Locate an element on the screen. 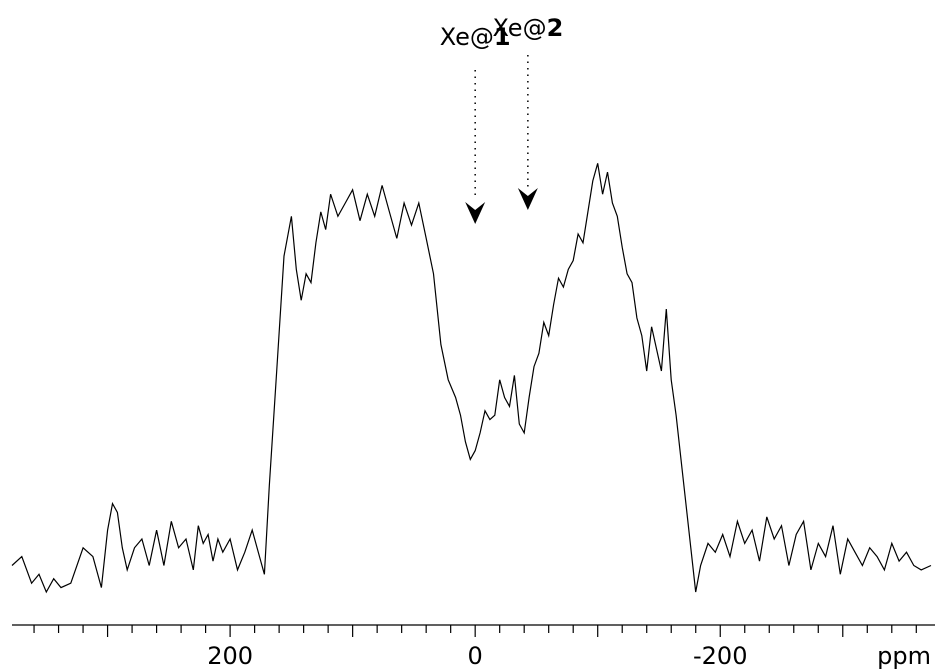 This screenshot has width=935, height=671. x-axis-ticks: 200 0 -200 is located at coordinates (475, 647).